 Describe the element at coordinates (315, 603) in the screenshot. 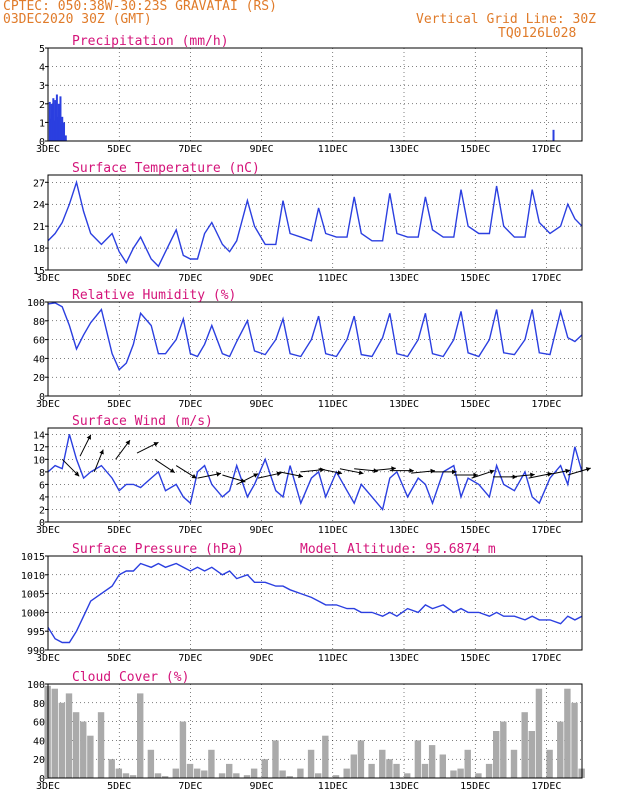

I see `pressure-line` at that location.